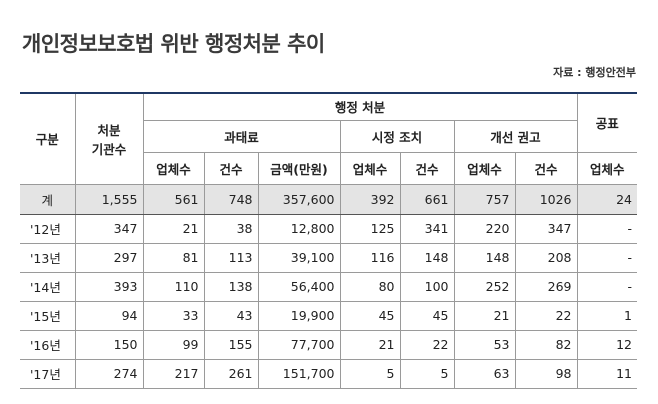 Image resolution: width=658 pixels, height=404 pixels. I want to click on table-row: '15년 94 33 43 19,900 45 45 21 22 1, so click(328, 315).